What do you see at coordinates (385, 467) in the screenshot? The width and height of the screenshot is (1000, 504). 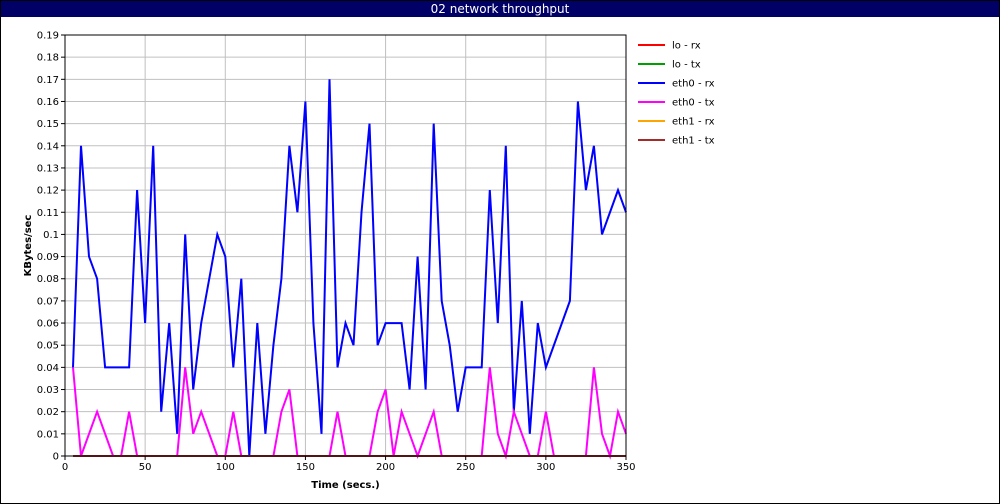 I see `x-tick-label: 200` at bounding box center [385, 467].